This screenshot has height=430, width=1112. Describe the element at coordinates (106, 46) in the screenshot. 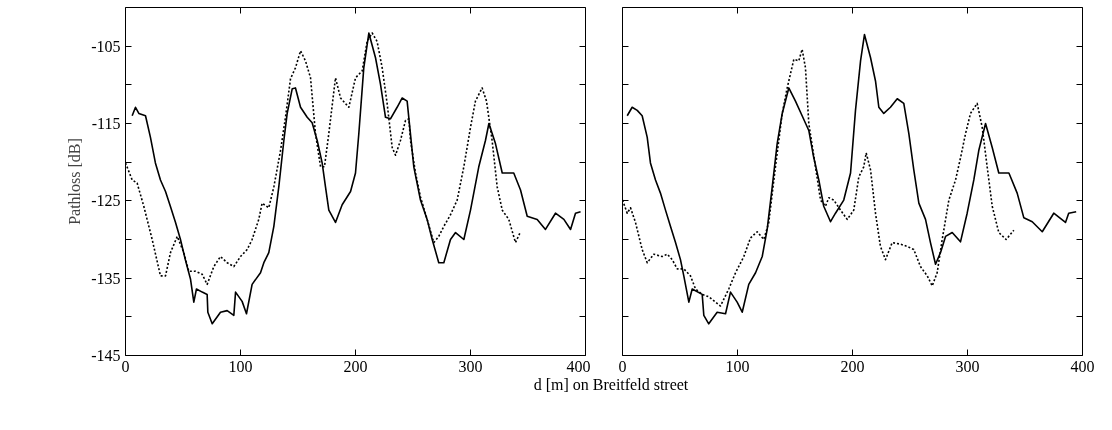

I see `y-tick-label: -105` at that location.